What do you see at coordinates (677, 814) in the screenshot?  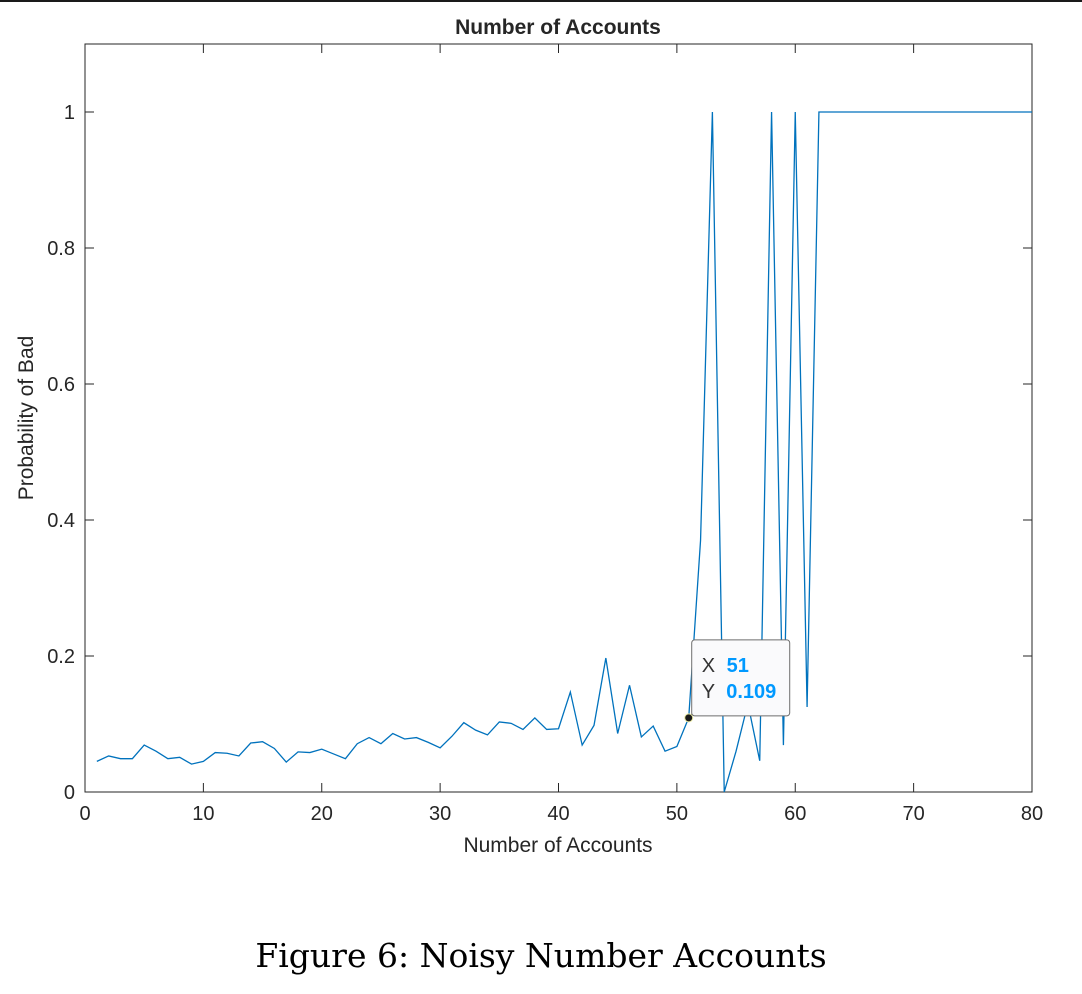 I see `x-tick-label: 50` at bounding box center [677, 814].